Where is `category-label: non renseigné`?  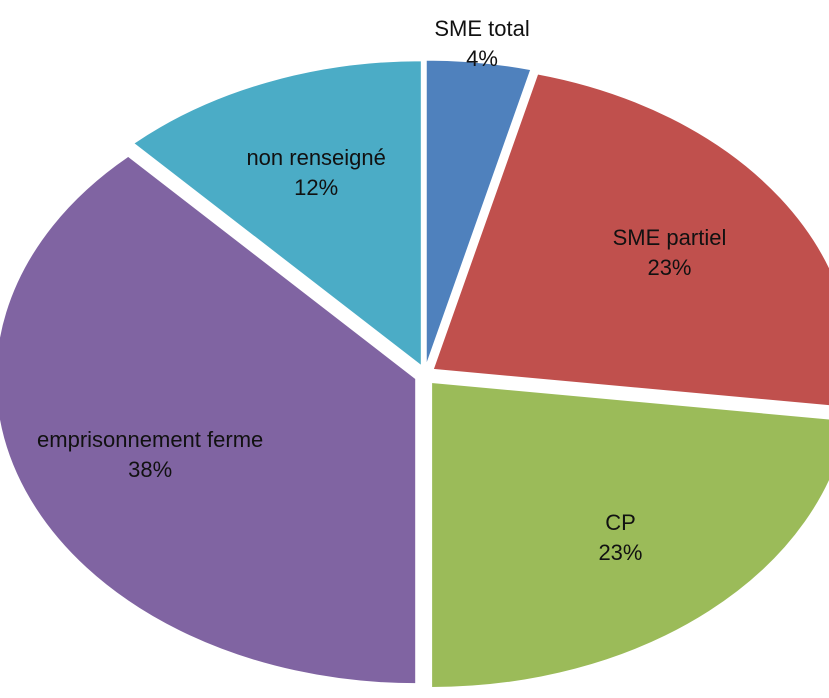
category-label: non renseigné is located at coordinates (316, 157).